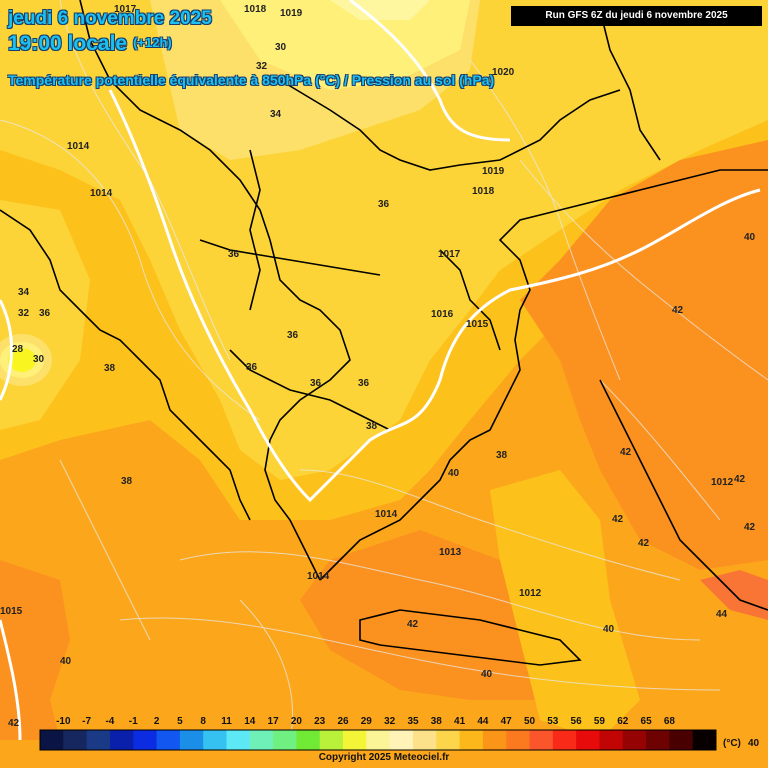  What do you see at coordinates (125, 9) in the screenshot?
I see `pressure-label: 1017` at bounding box center [125, 9].